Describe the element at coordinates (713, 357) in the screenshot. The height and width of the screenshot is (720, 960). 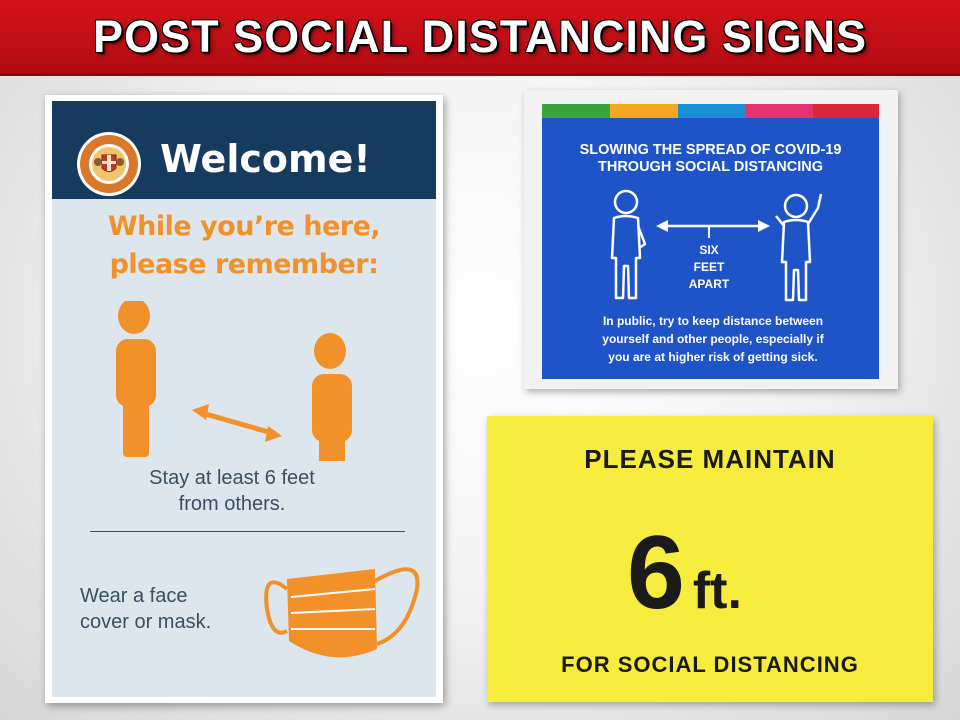
I see `covid-body-line-3: you are at higher risk of getting sick.` at that location.